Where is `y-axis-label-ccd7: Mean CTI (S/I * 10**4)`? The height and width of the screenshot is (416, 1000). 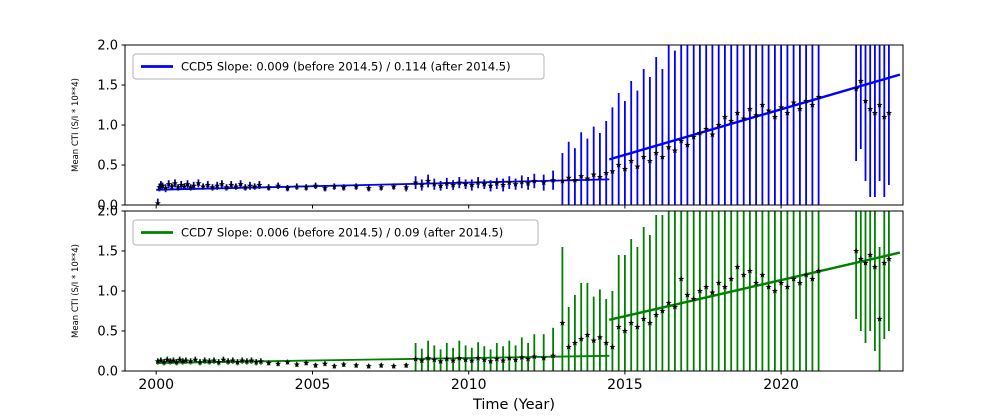
y-axis-label-ccd7: Mean CTI (S/I * 10**4) is located at coordinates (76, 291).